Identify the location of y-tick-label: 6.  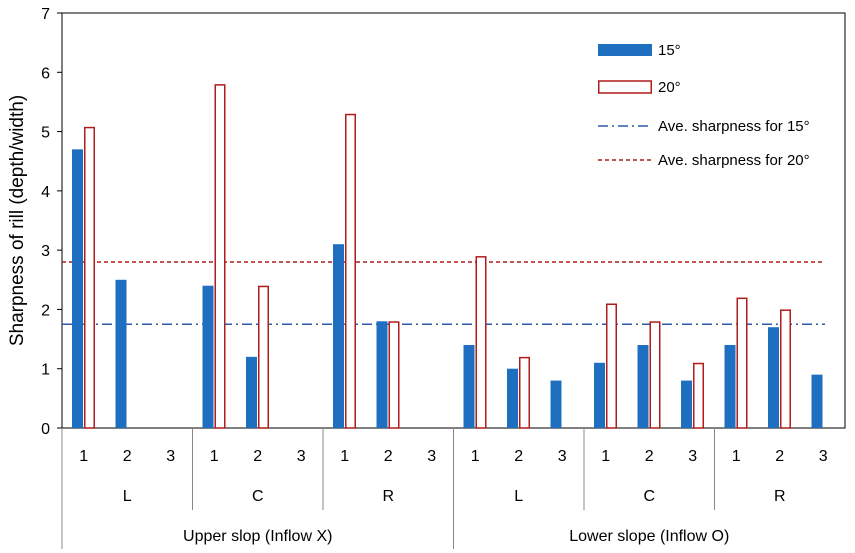
(45, 73).